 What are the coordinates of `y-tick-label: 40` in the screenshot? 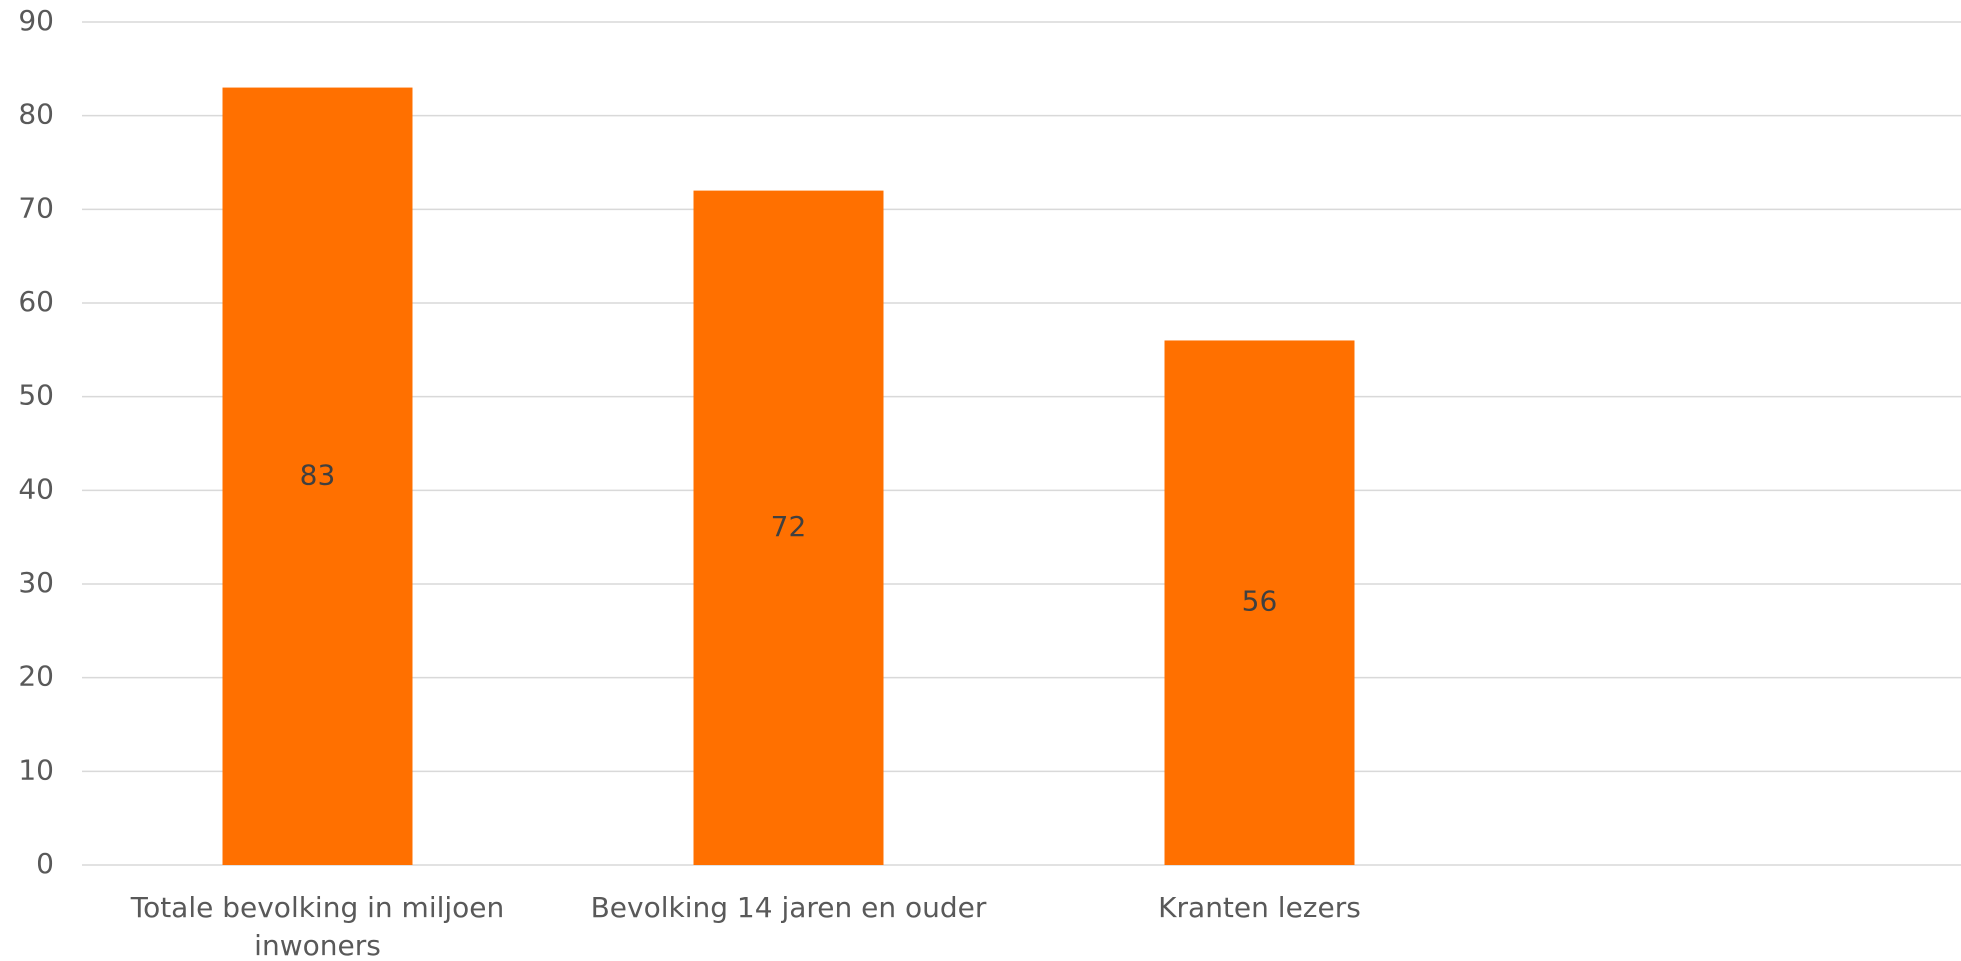 It's located at (36, 488).